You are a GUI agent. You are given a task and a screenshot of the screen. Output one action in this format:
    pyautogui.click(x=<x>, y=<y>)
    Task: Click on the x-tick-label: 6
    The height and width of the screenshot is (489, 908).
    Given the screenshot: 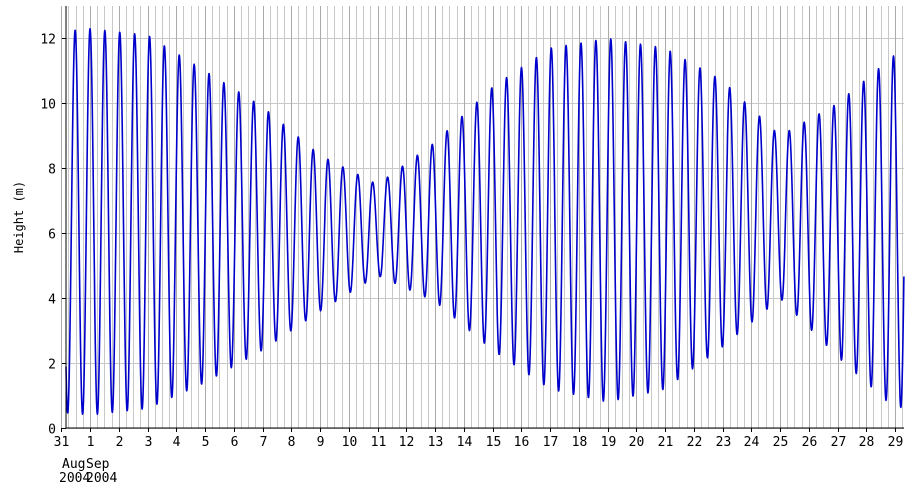 What is the action you would take?
    pyautogui.click(x=235, y=442)
    